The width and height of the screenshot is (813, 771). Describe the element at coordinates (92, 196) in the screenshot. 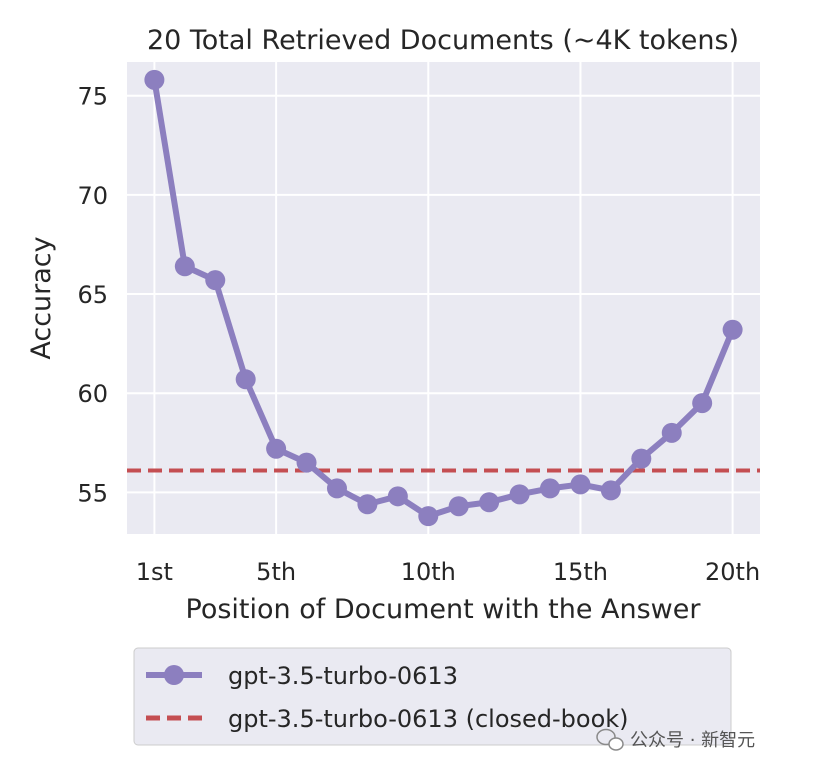

I see `y-tick-label-4: 70` at that location.